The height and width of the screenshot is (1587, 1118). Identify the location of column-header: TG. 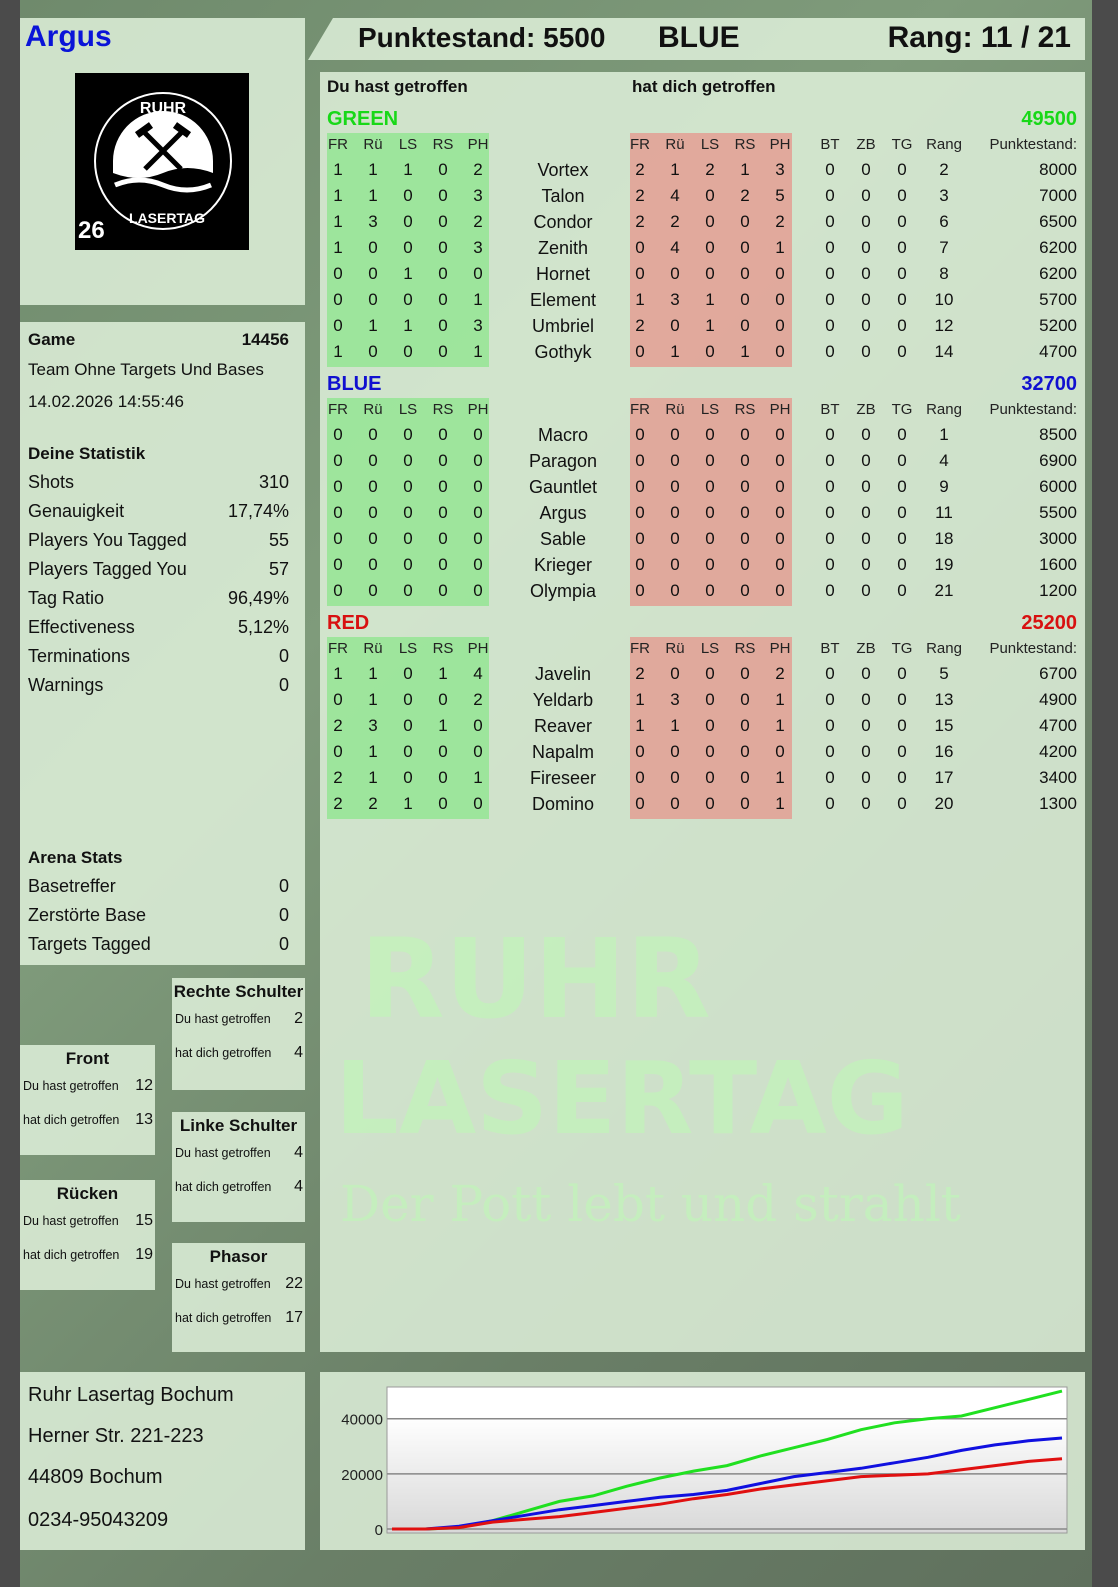
(902, 409).